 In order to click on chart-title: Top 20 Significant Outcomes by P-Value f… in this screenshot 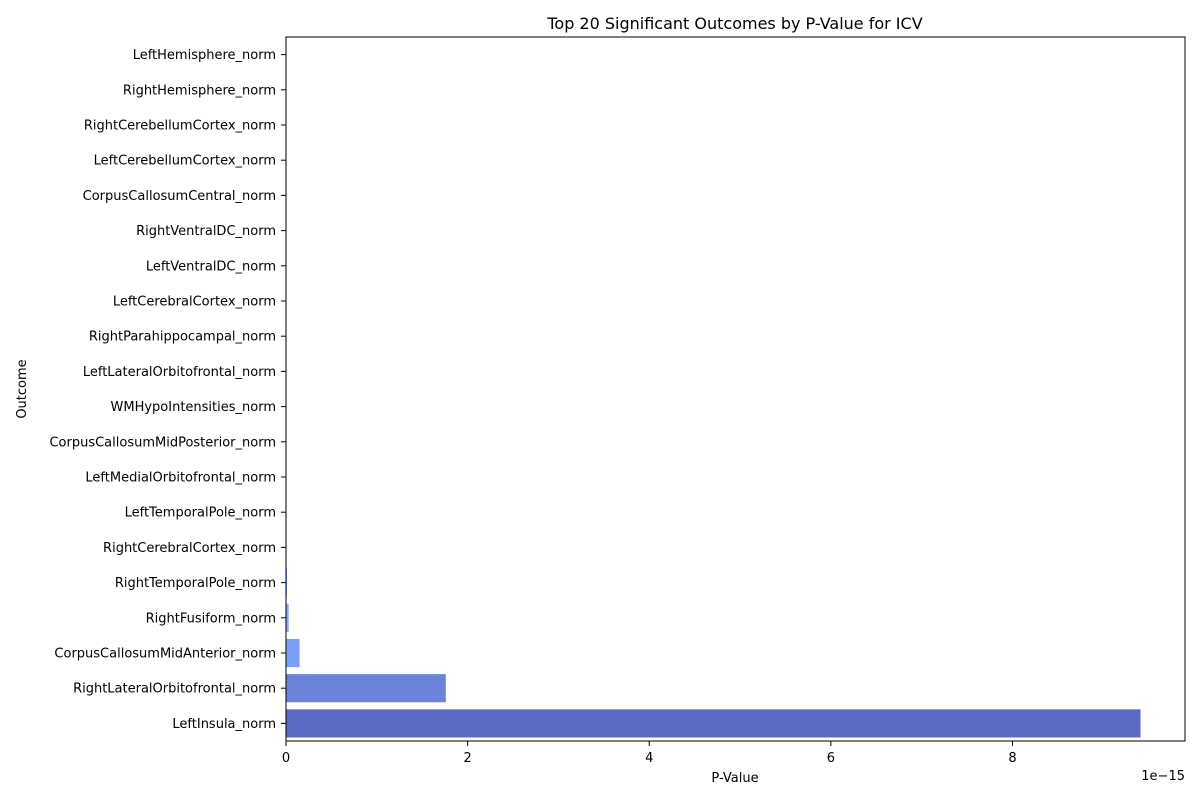, I will do `click(734, 23)`.